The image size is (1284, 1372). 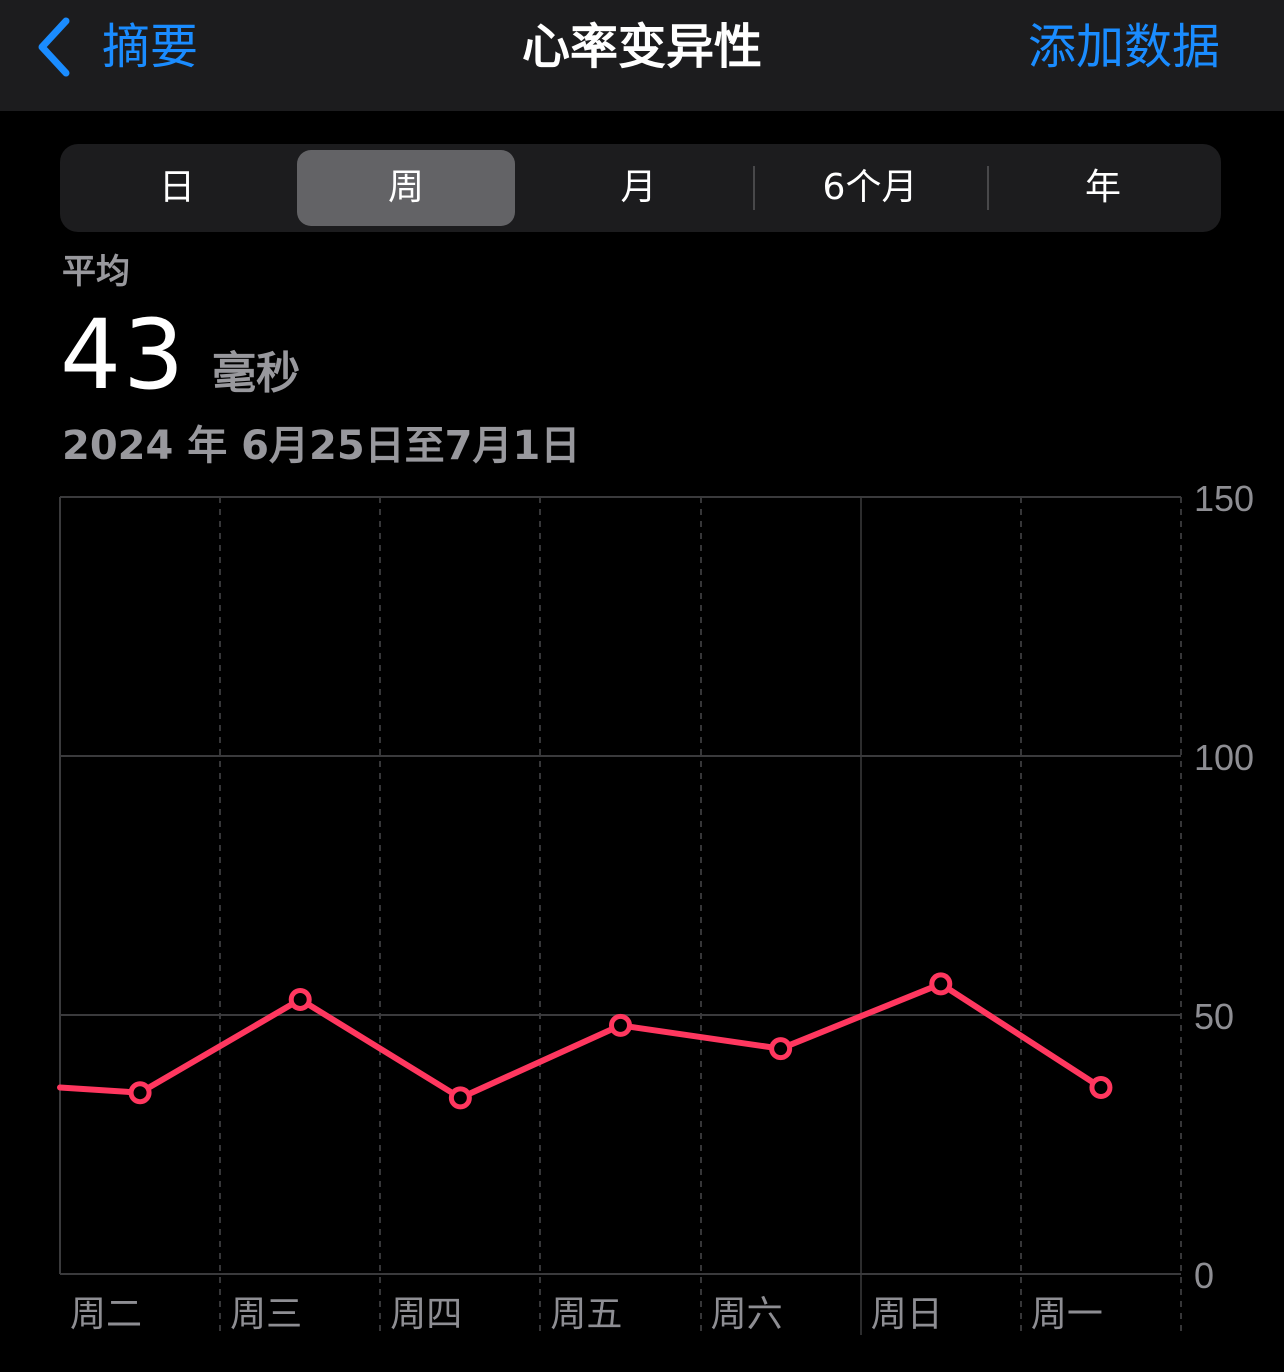 I want to click on nav-bar: 摘要 心率变异性 添加数据, so click(x=642, y=55).